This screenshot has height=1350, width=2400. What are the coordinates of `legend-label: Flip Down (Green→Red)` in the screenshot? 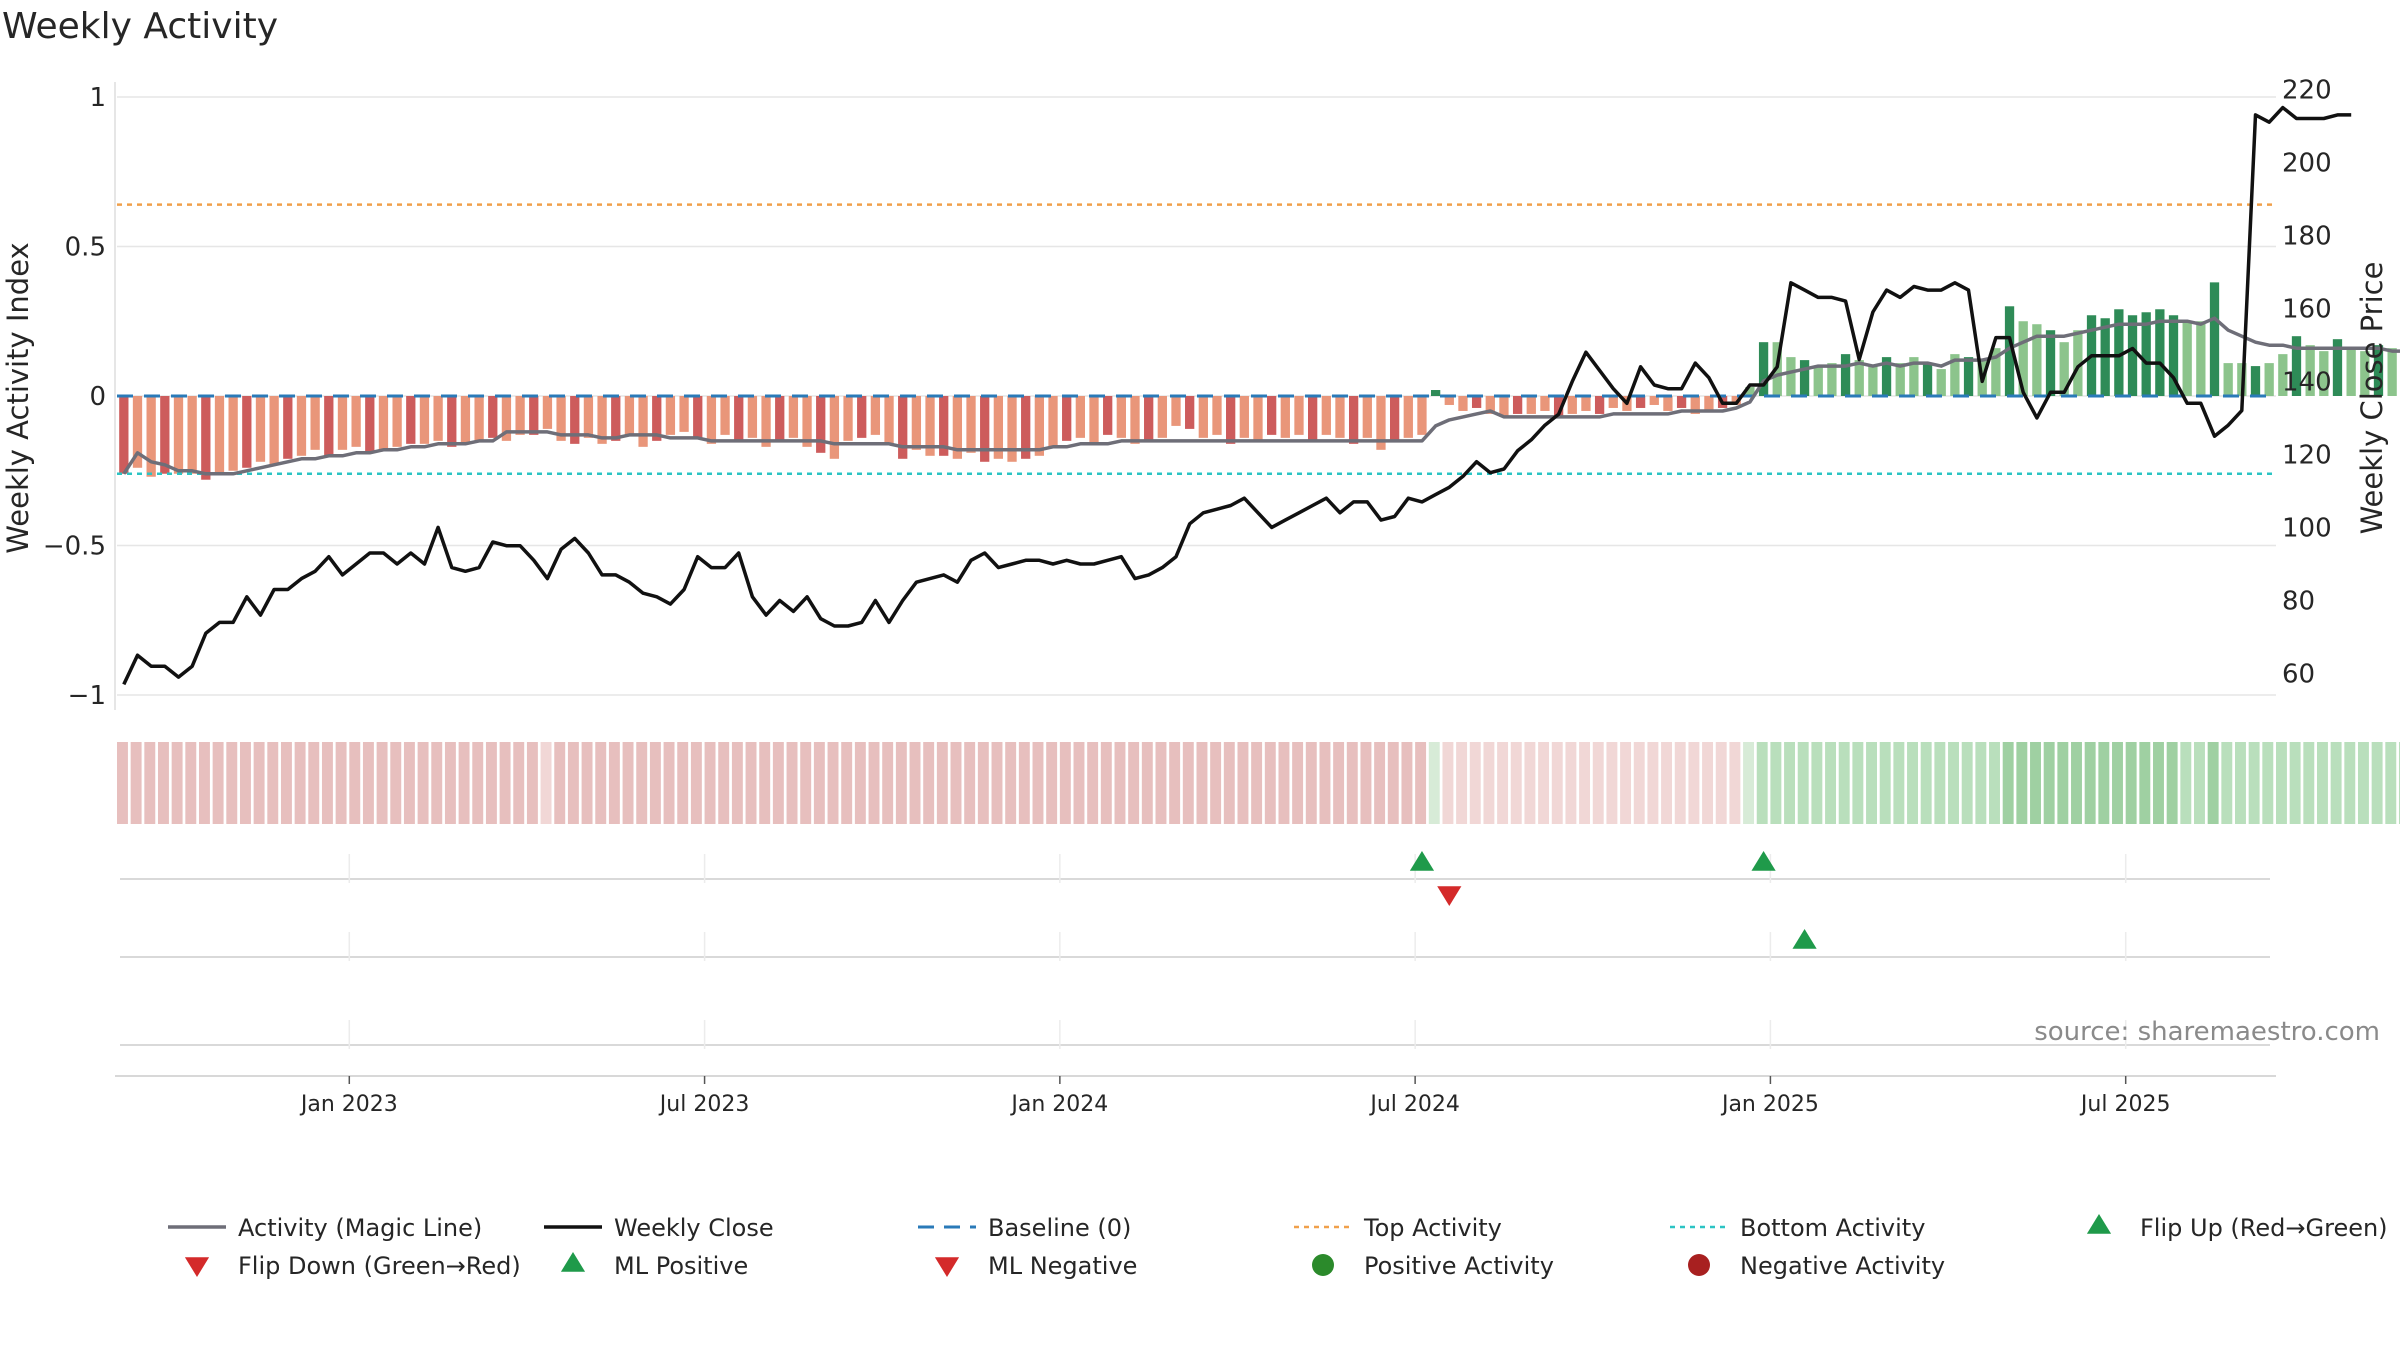 It's located at (379, 1266).